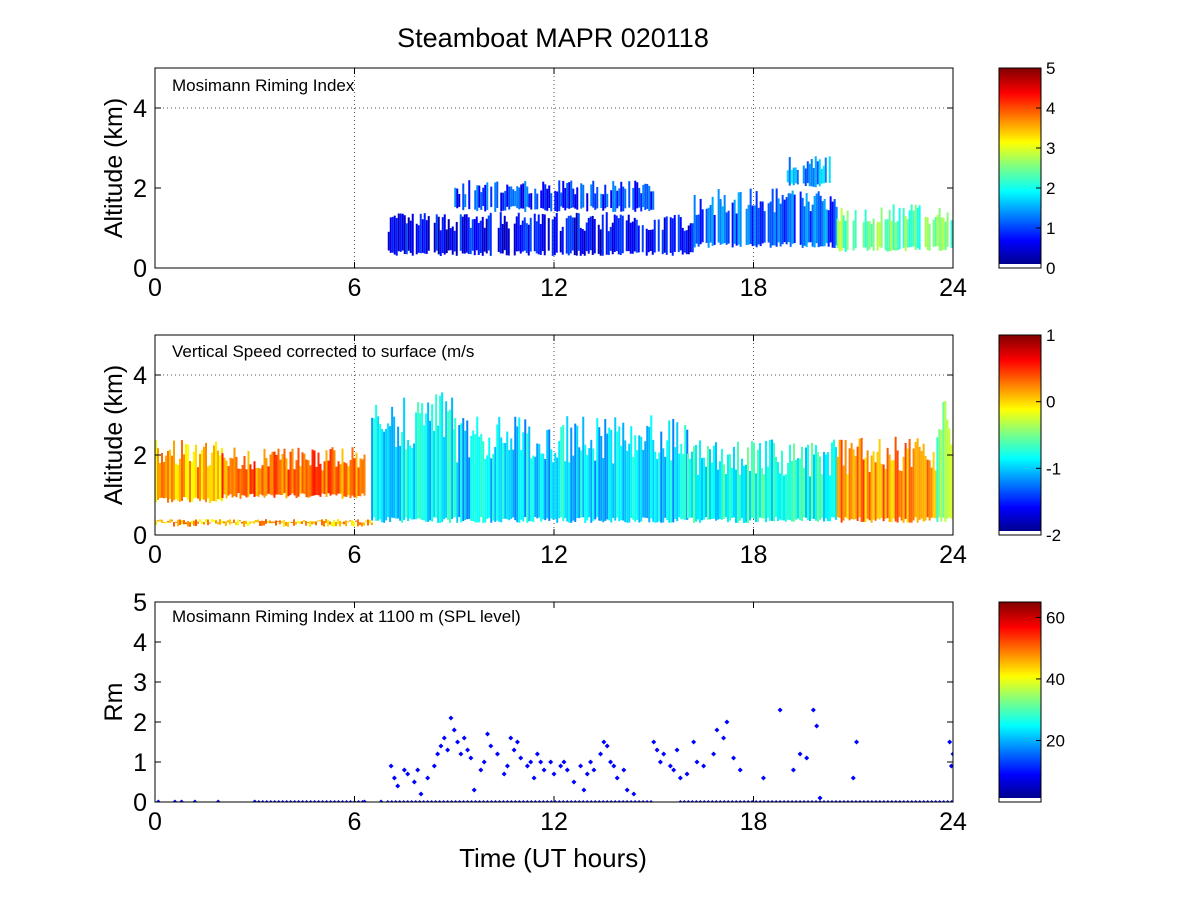 The image size is (1201, 906). What do you see at coordinates (554, 288) in the screenshot?
I see `x-tick-label: 12` at bounding box center [554, 288].